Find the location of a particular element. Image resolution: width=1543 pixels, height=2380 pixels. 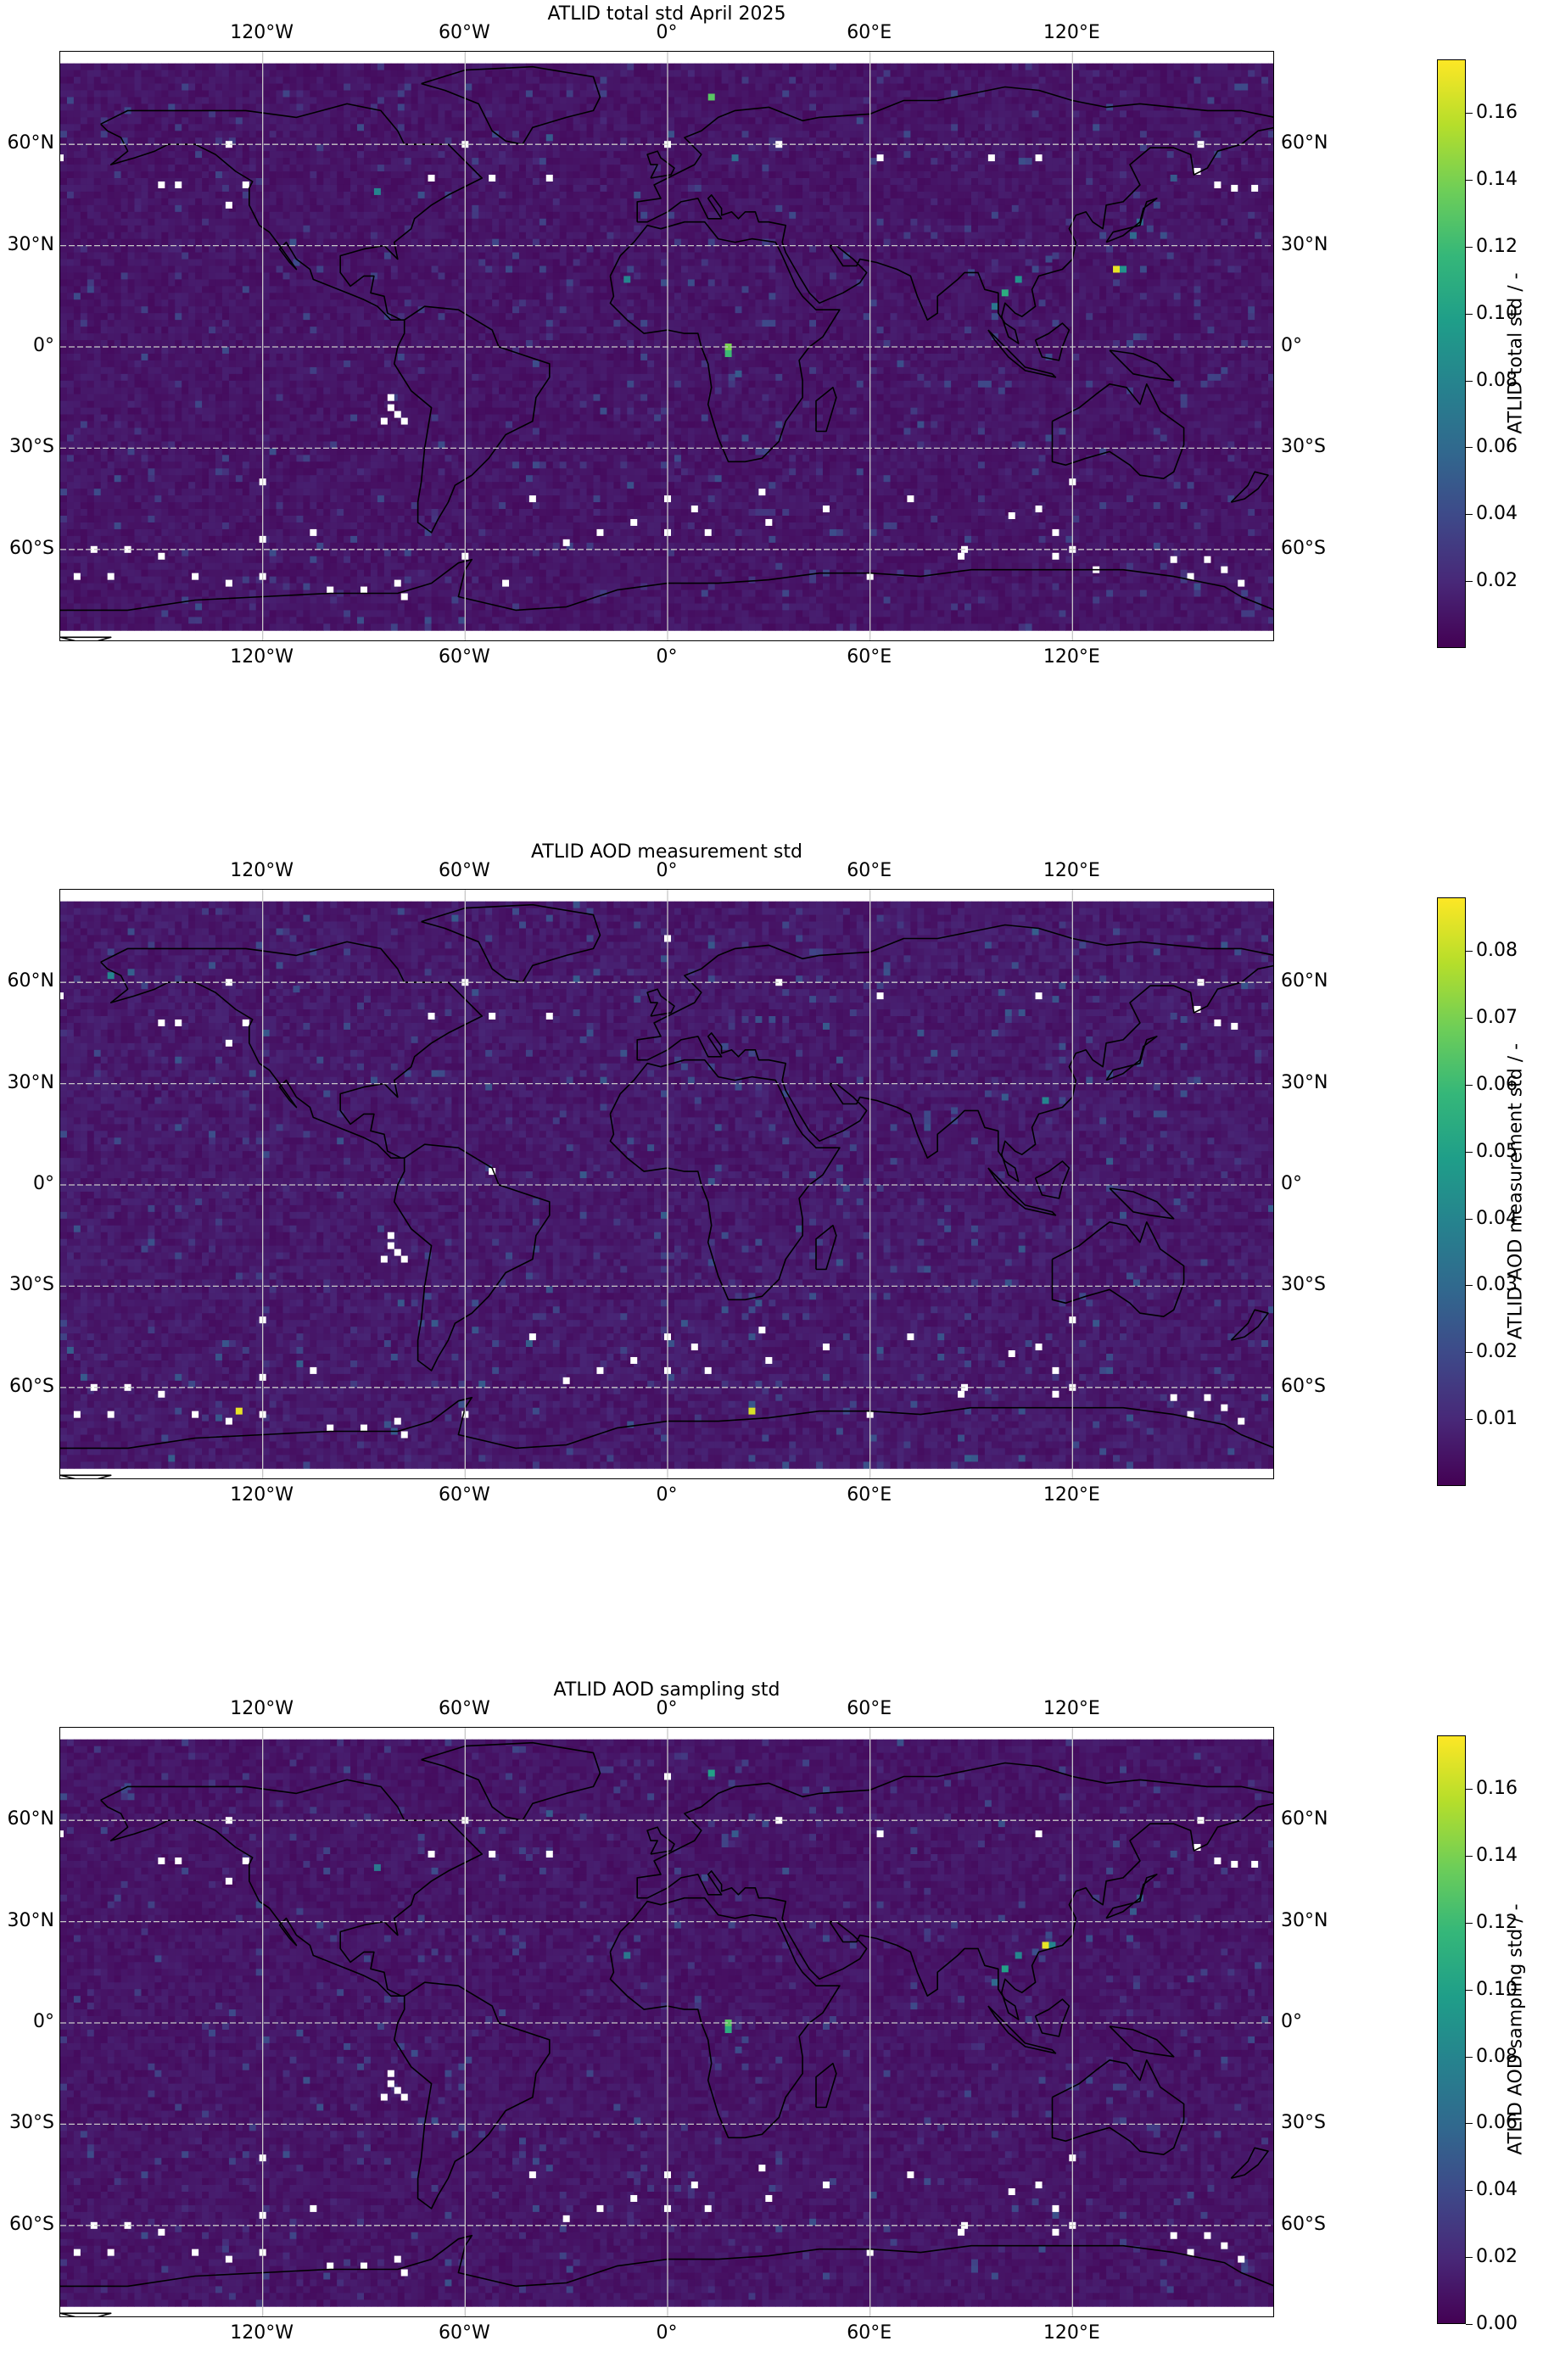

lat-tick-label: 60°S is located at coordinates (27, 2225).